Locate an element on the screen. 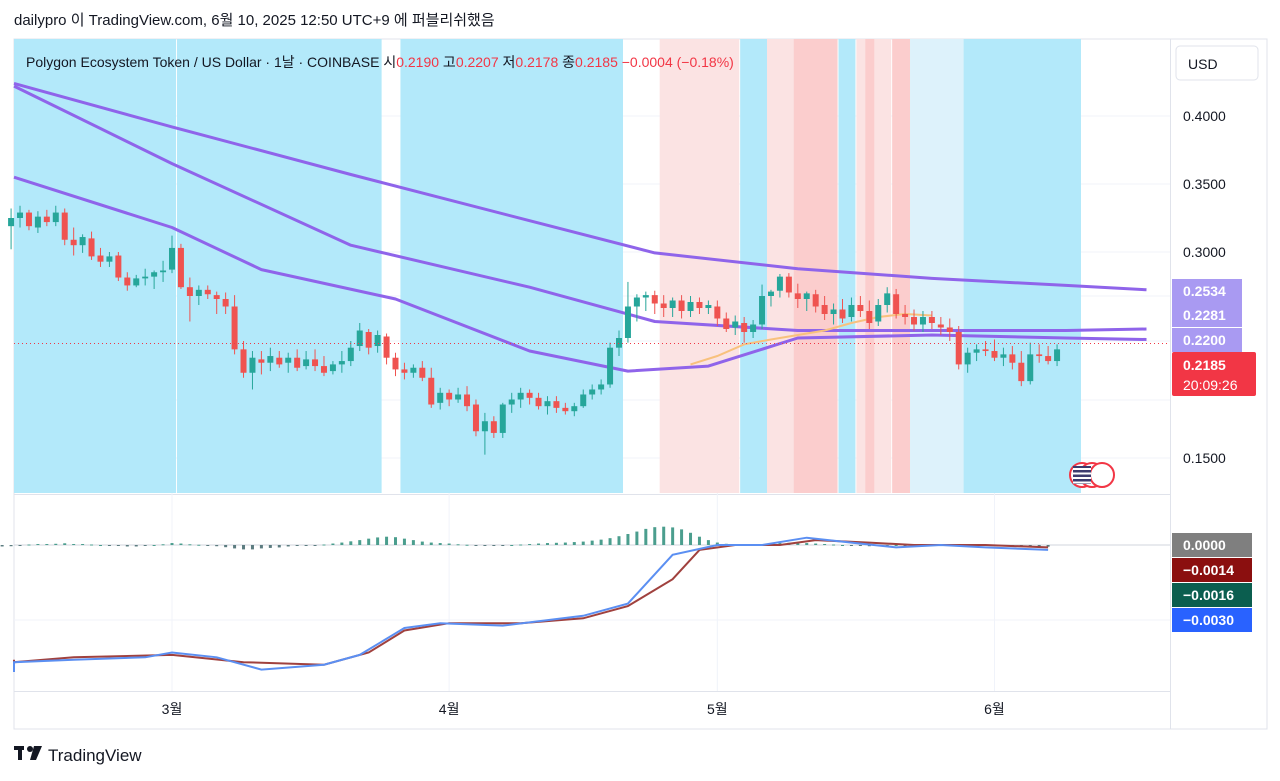  price-tick-label: 0.1500 is located at coordinates (1204, 458).